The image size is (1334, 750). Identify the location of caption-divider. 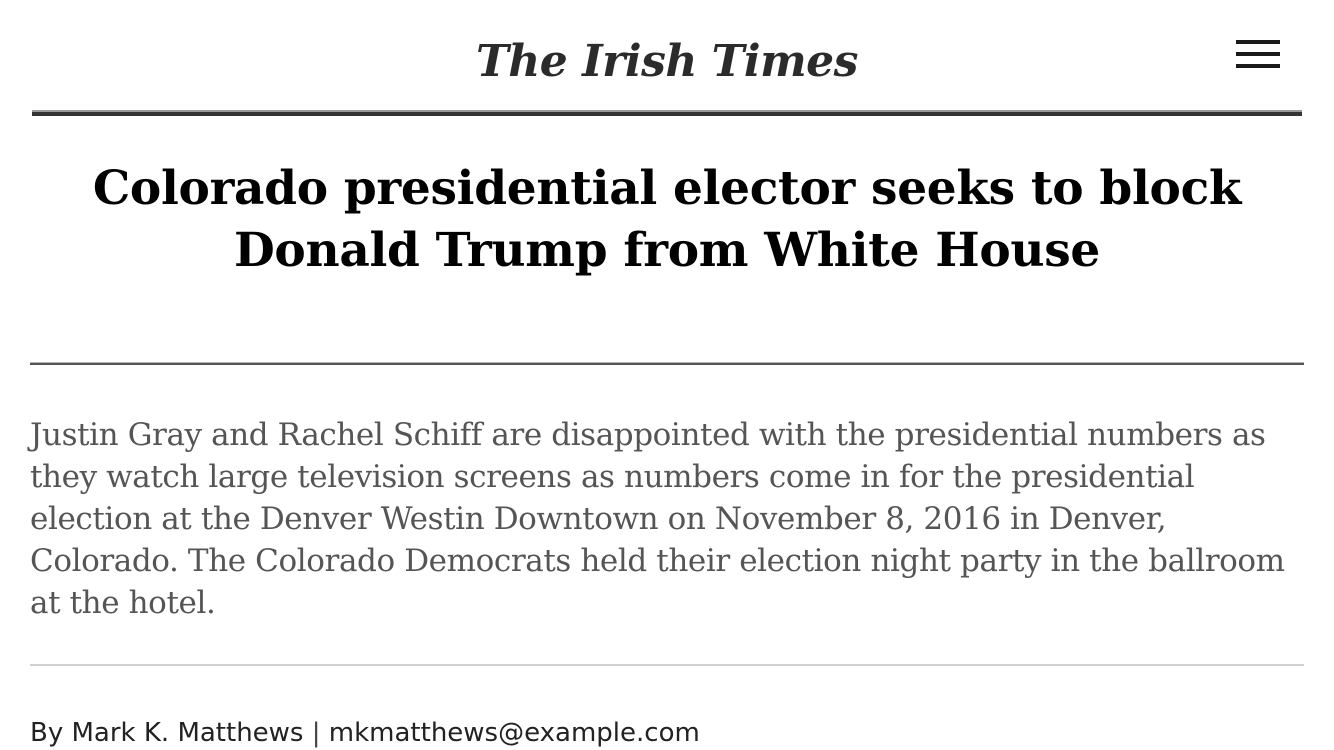
(667, 665).